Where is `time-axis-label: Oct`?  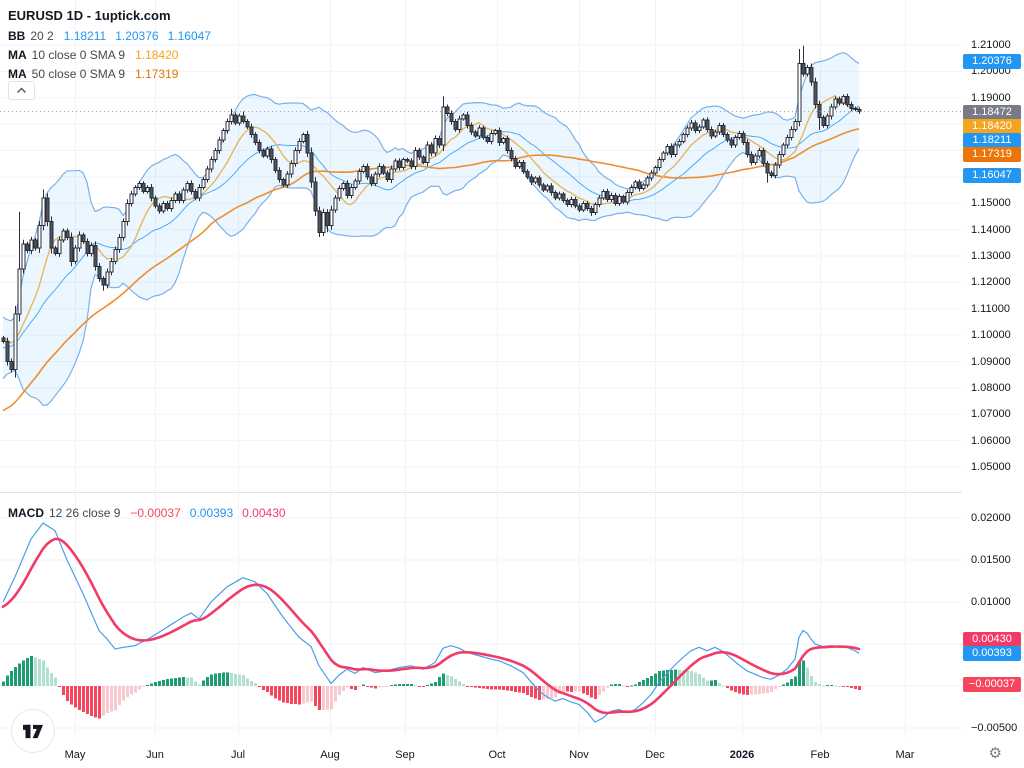
time-axis-label: Oct is located at coordinates (497, 755).